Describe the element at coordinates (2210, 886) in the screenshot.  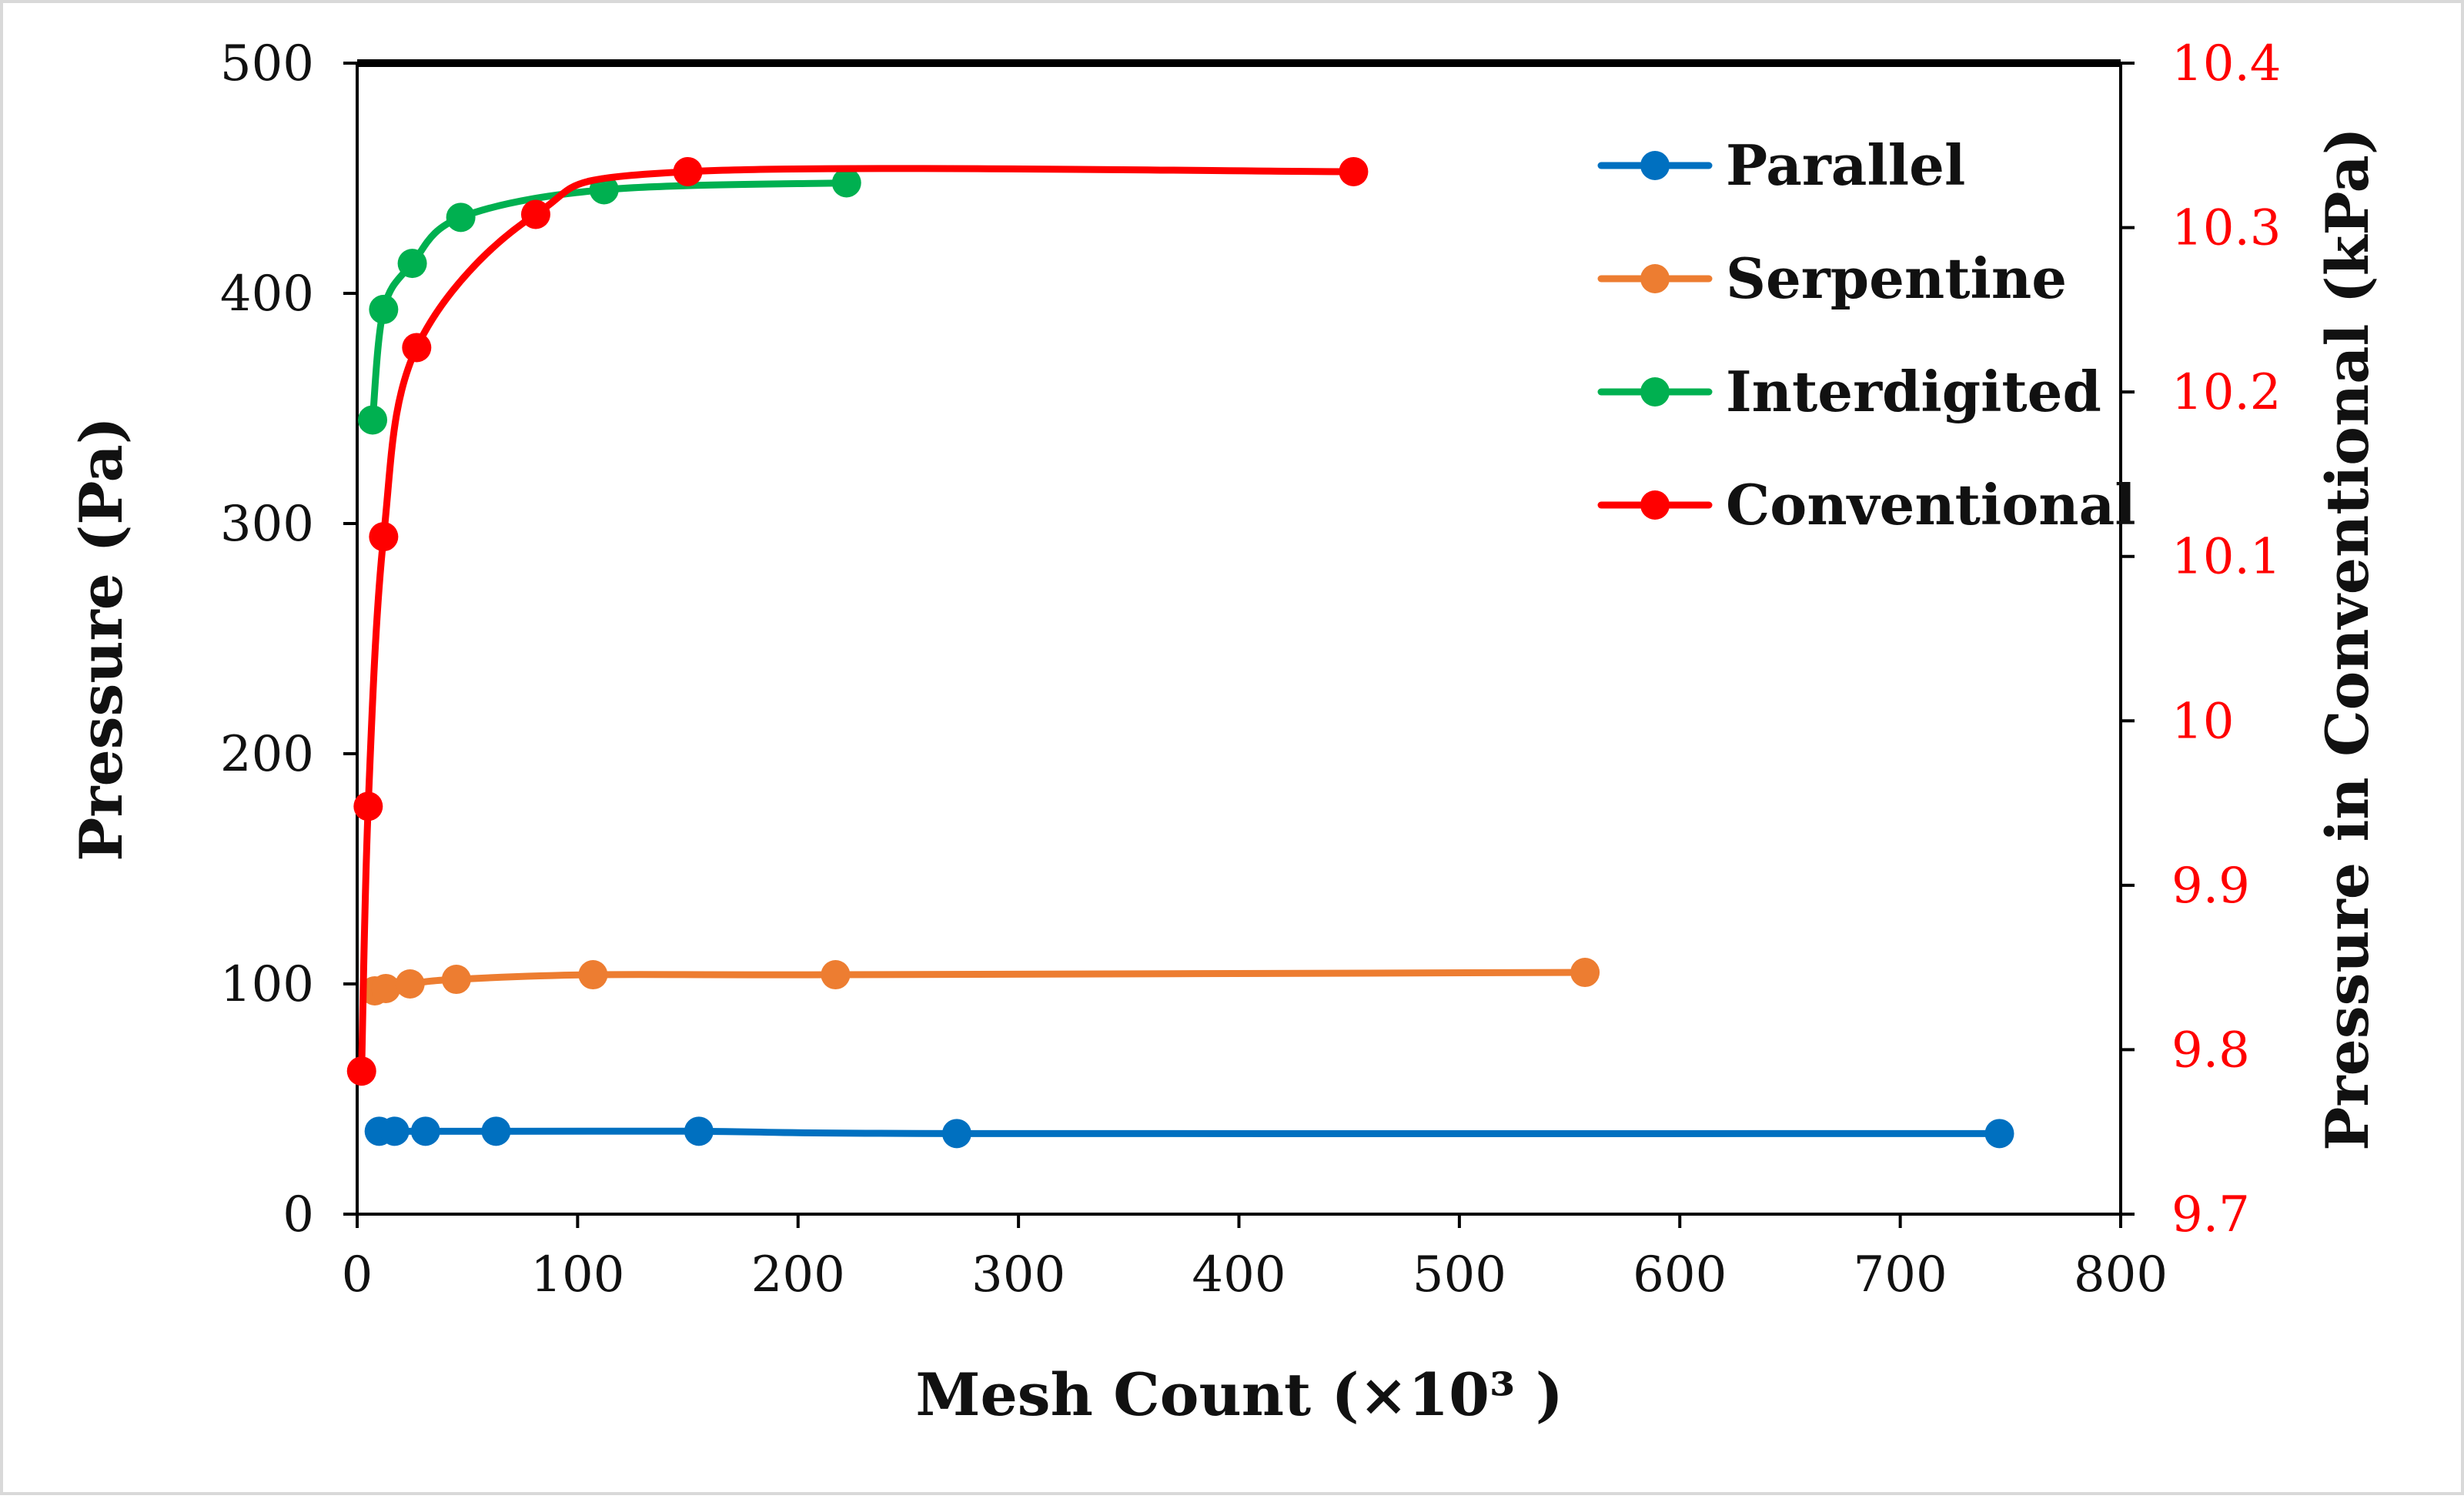
I see `y2-tick-label: 9.9` at that location.